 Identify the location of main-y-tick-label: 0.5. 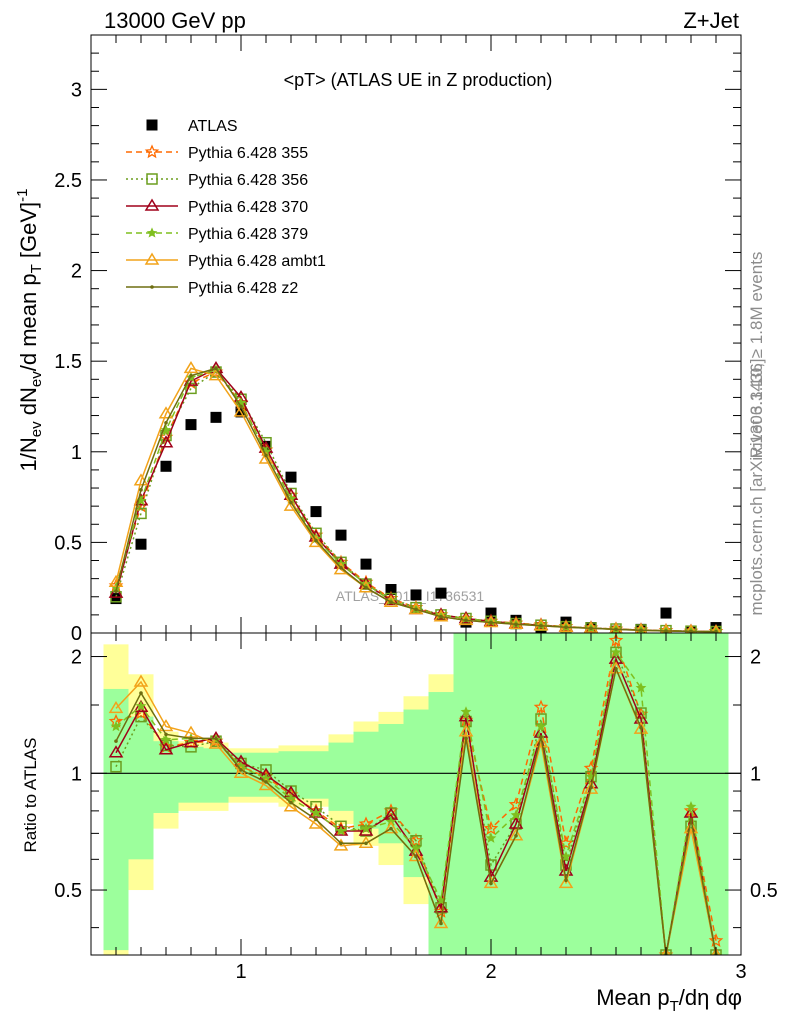
(68, 543).